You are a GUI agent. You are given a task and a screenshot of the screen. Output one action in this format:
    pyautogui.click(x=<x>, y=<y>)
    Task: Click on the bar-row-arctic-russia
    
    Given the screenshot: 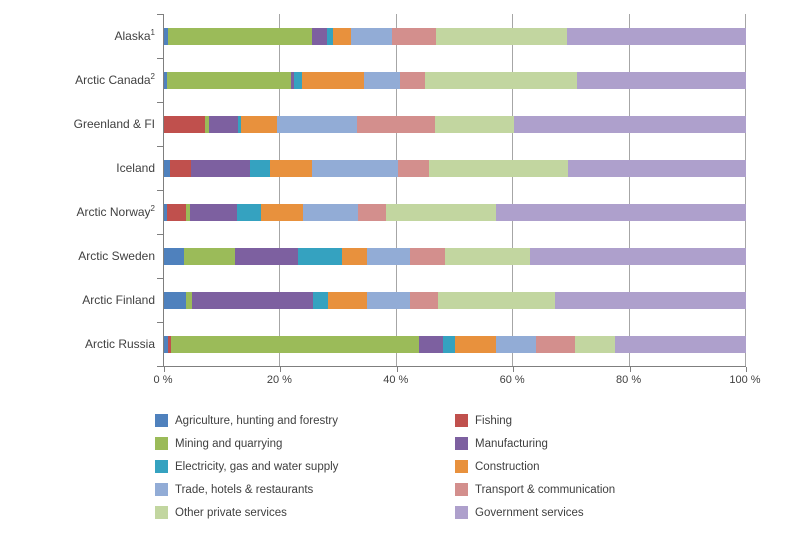 What is the action you would take?
    pyautogui.click(x=455, y=344)
    